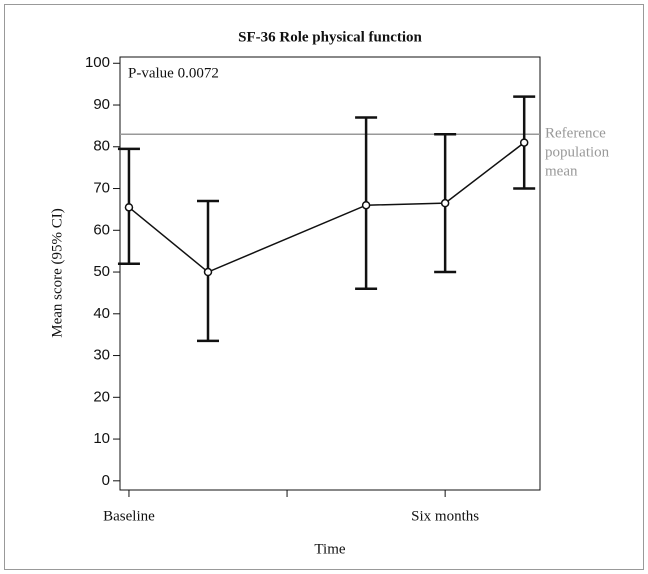  What do you see at coordinates (326, 207) in the screenshot?
I see `line` at bounding box center [326, 207].